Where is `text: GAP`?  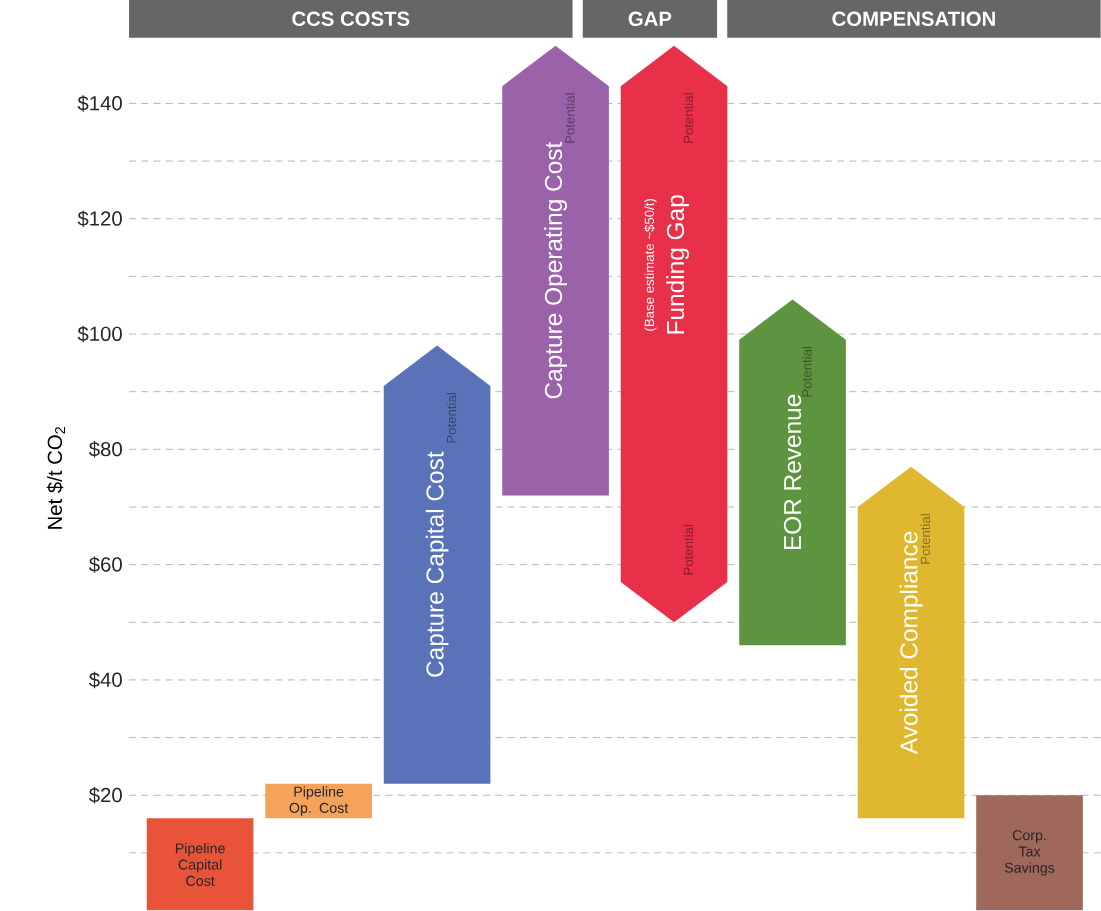 text: GAP is located at coordinates (650, 19).